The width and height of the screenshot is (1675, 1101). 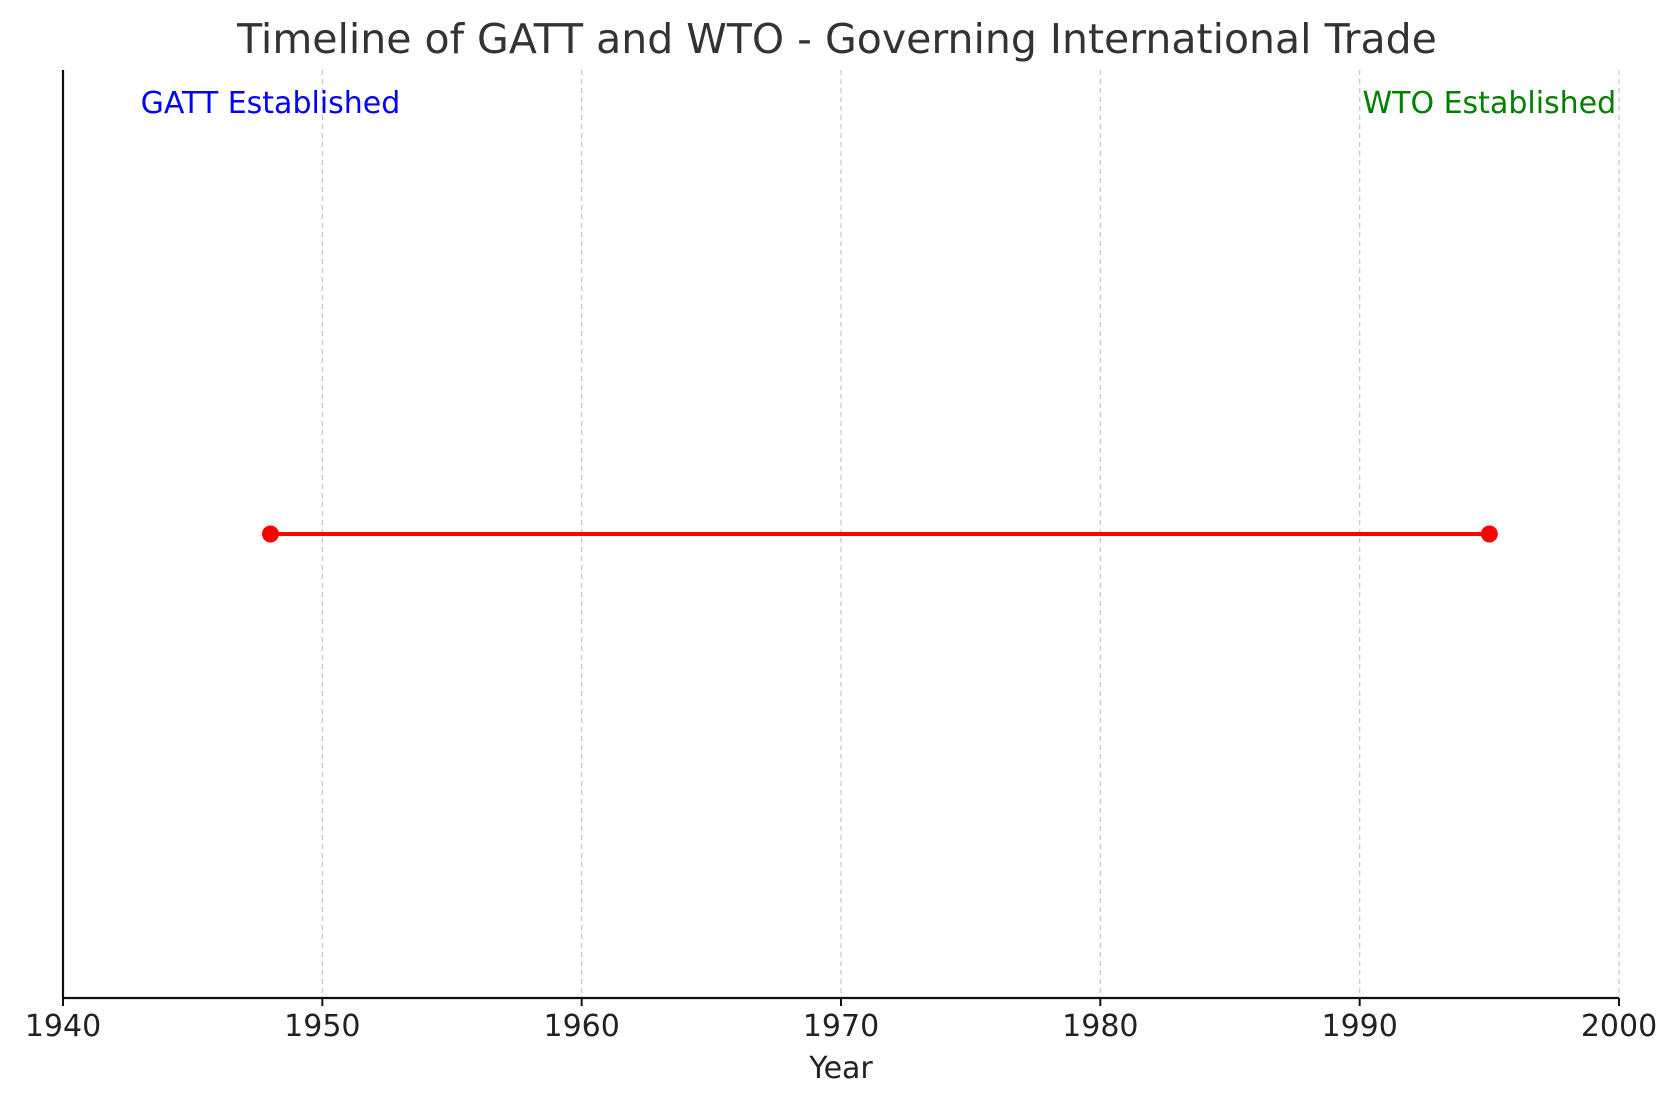 What do you see at coordinates (1489, 103) in the screenshot?
I see `event-annotation: WTO Established` at bounding box center [1489, 103].